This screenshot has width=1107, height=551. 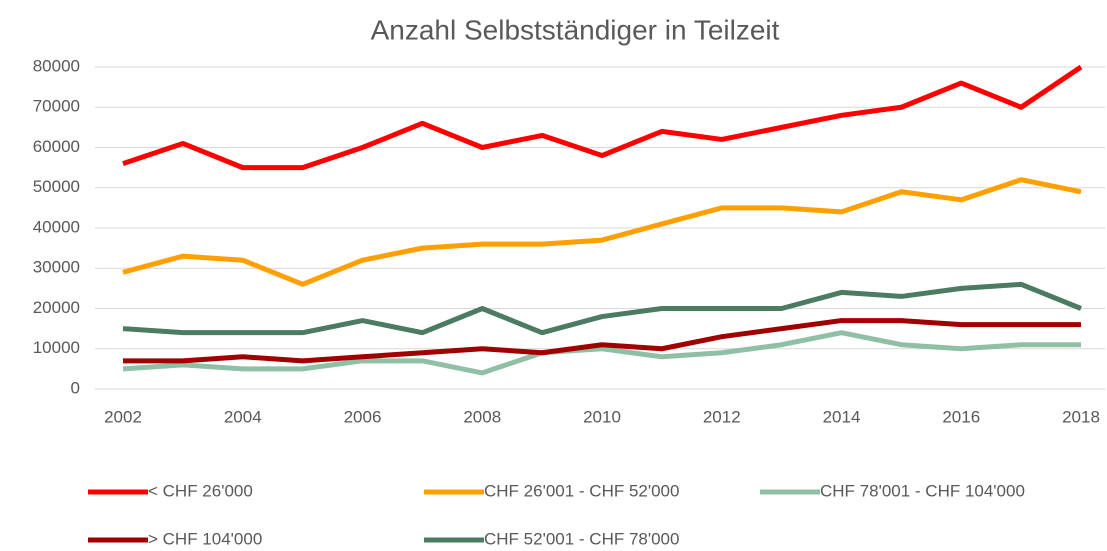 What do you see at coordinates (961, 416) in the screenshot?
I see `x-tick-label: 2016` at bounding box center [961, 416].